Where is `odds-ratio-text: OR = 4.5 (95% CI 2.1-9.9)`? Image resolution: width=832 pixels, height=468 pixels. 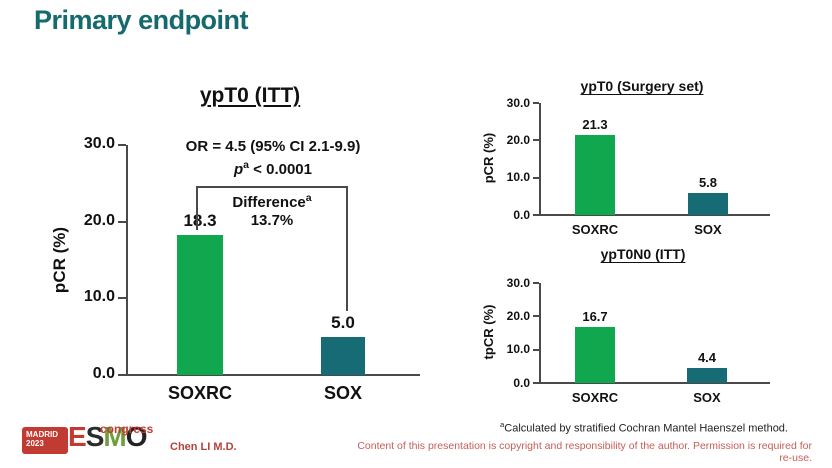 odds-ratio-text: OR = 4.5 (95% CI 2.1-9.9) is located at coordinates (273, 146).